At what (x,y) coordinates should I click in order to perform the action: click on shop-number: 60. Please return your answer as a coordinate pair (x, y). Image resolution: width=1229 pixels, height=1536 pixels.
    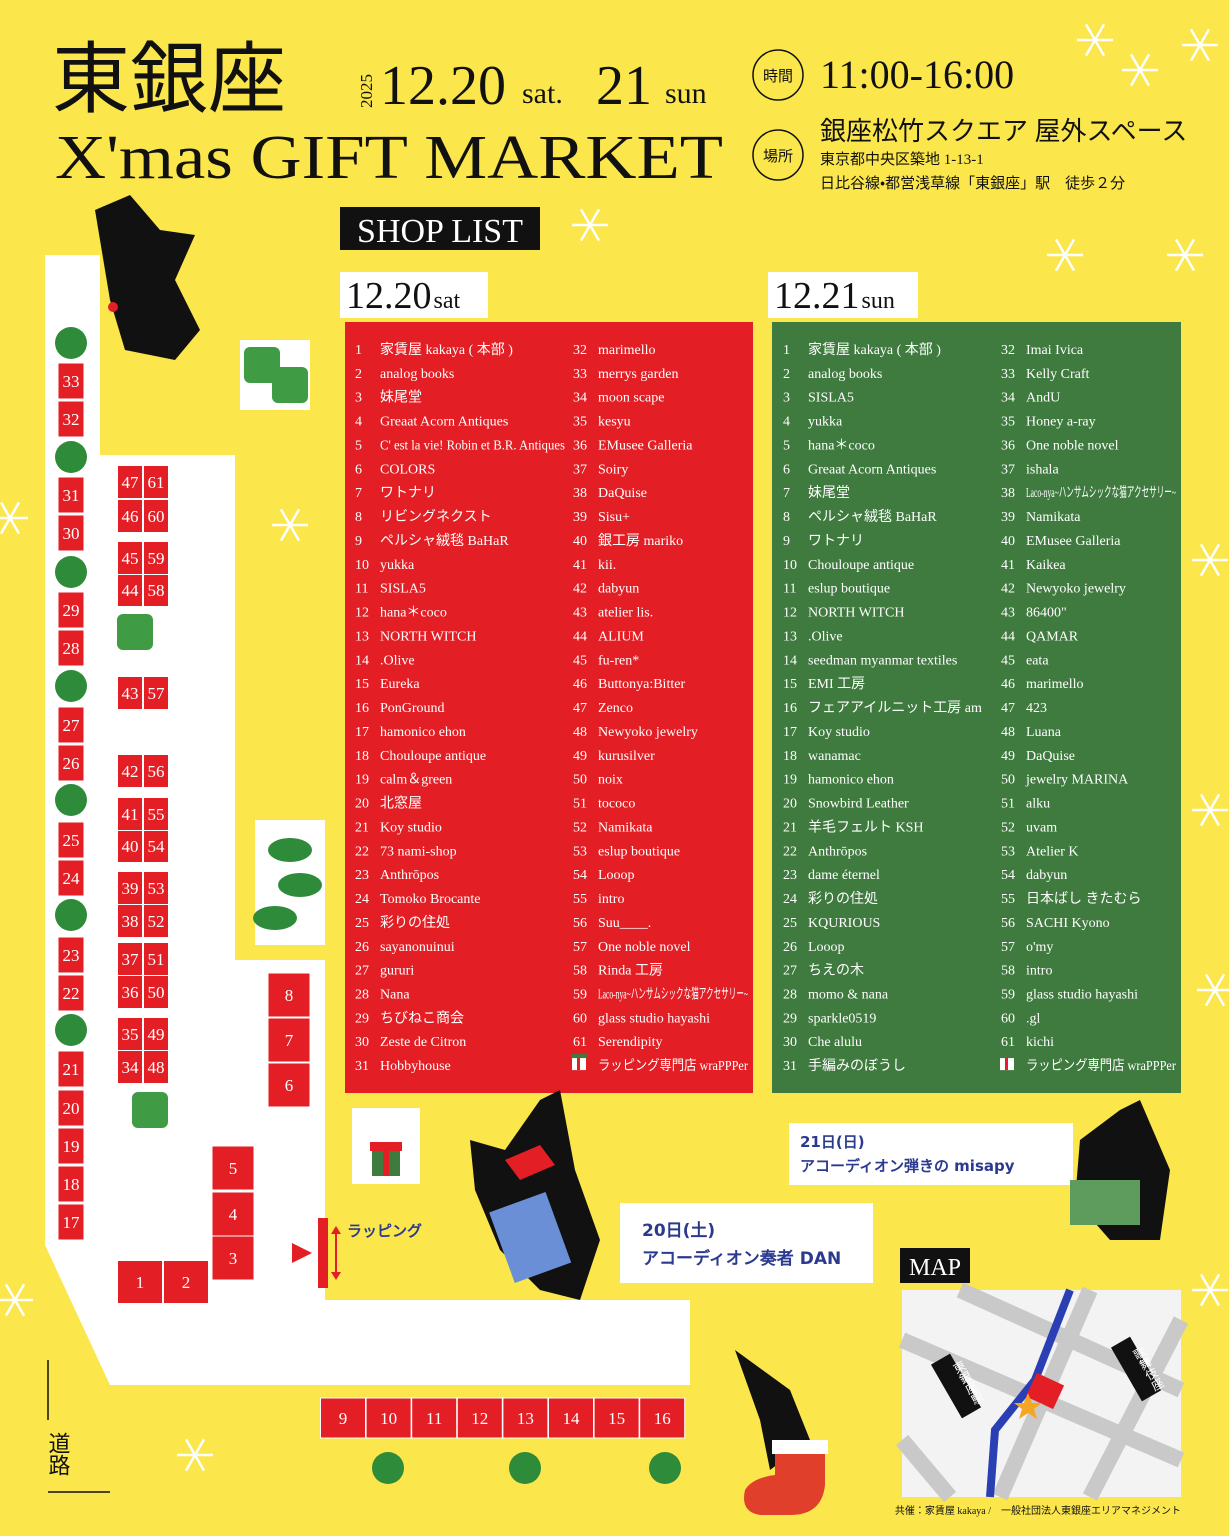
    Looking at the image, I should click on (1008, 1018).